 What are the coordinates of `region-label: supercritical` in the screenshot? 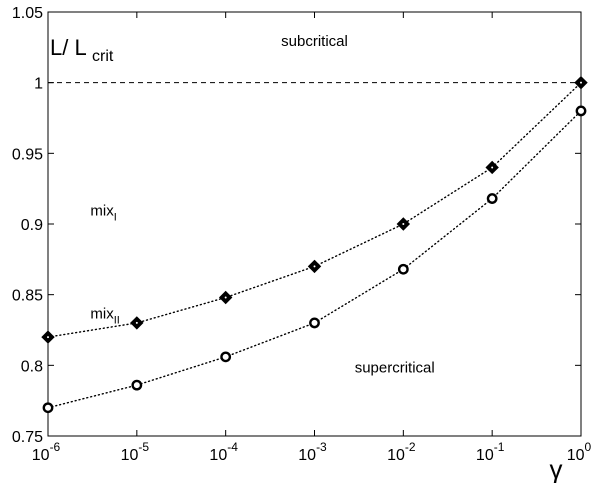 It's located at (395, 367).